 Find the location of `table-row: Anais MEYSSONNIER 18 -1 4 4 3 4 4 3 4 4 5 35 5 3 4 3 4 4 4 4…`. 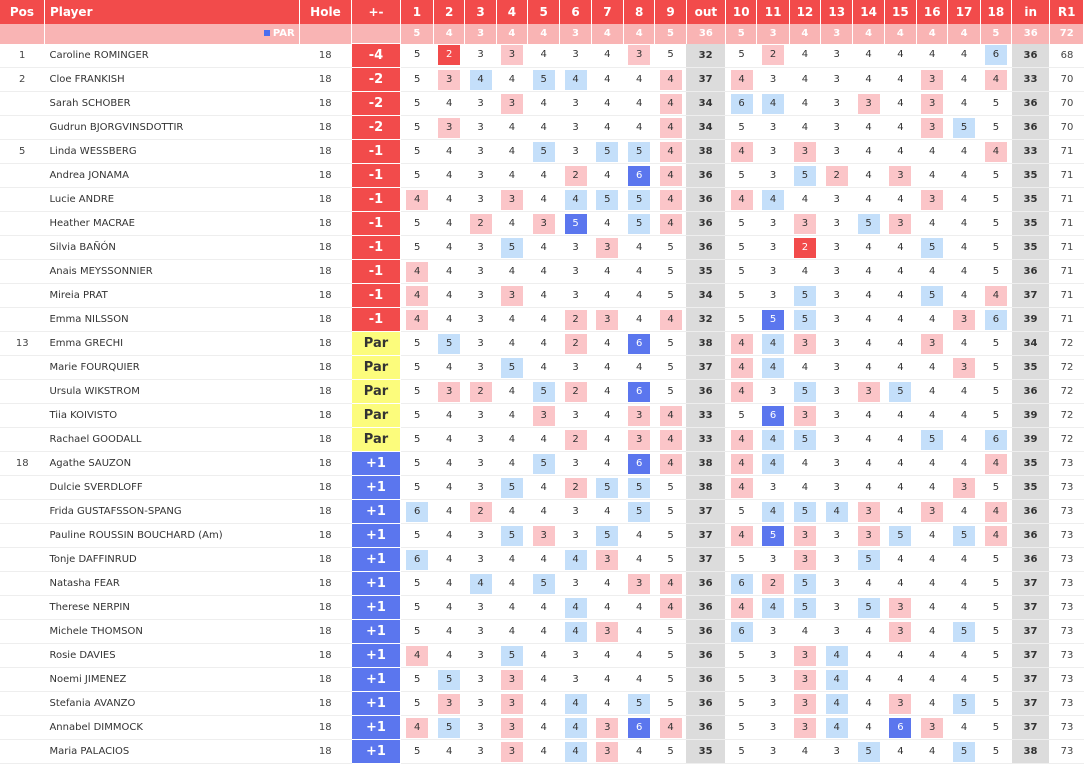

table-row: Anais MEYSSONNIER 18 -1 4 4 3 4 4 3 4 4 5 35 5 3 4 3 4 4 4 4… is located at coordinates (542, 271).